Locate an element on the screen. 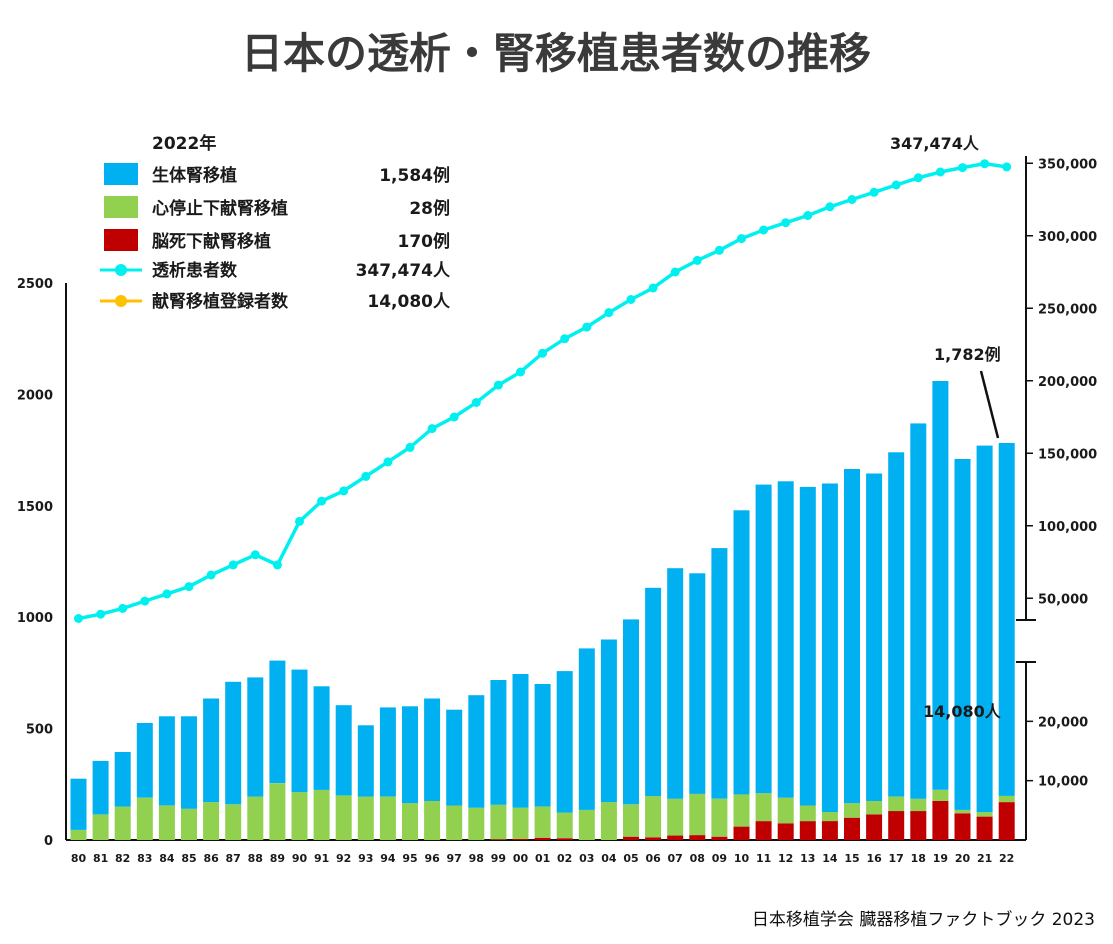  x-tick-label: 82 is located at coordinates (122, 858).